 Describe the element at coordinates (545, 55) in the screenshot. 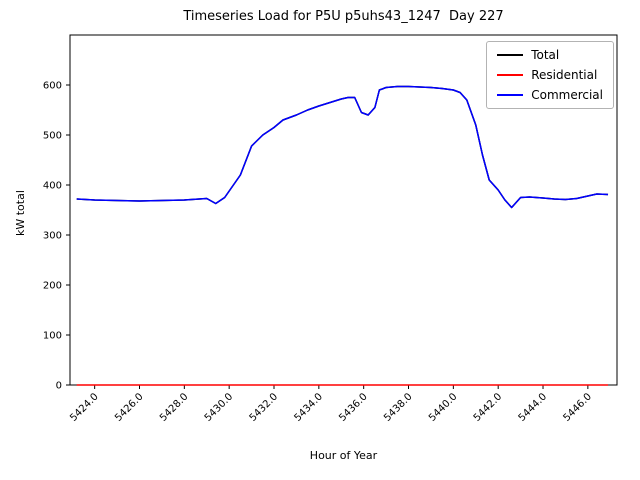

I see `legend-label: Total` at that location.